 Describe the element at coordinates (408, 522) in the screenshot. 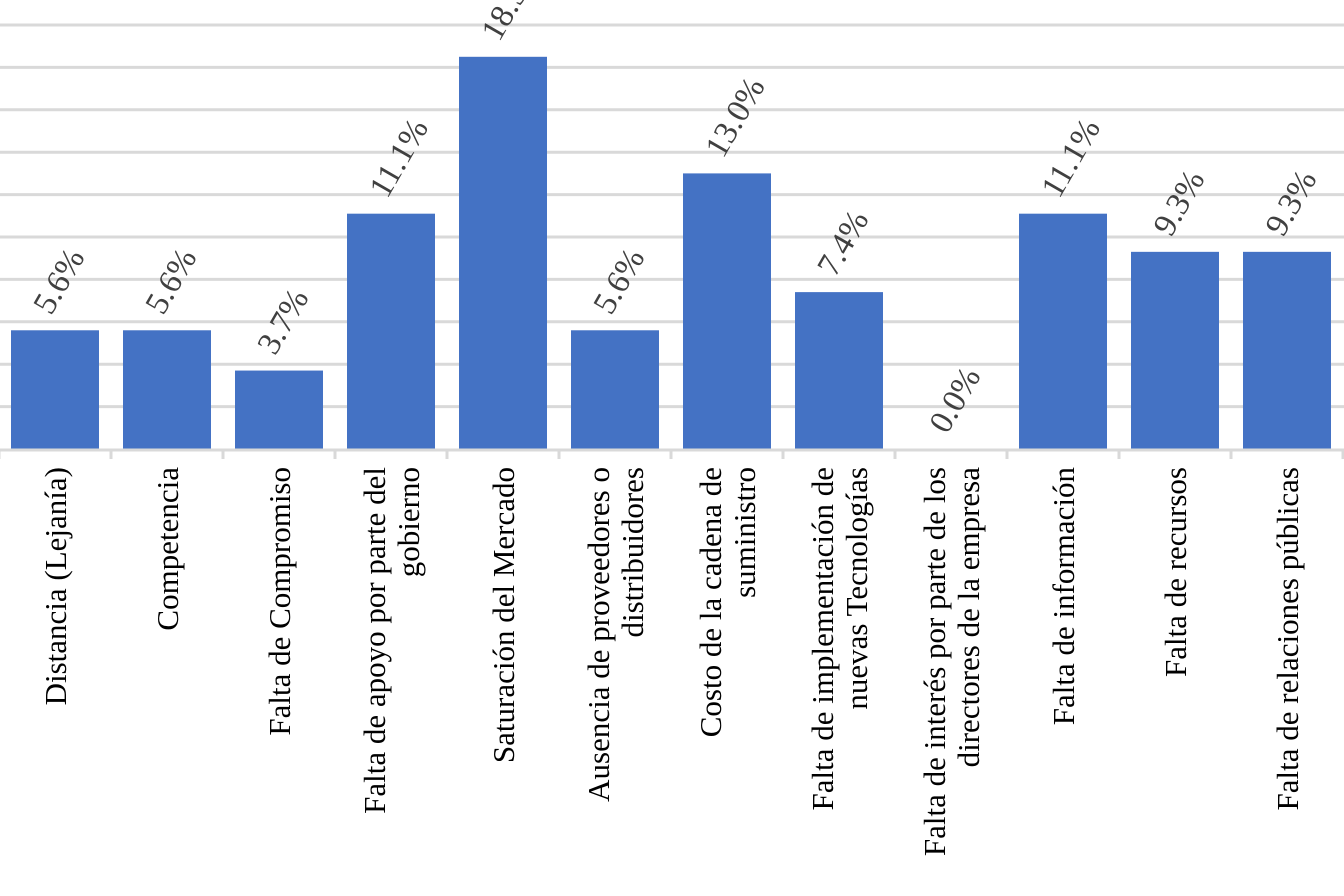

I see `category-label-line: gobierno` at that location.